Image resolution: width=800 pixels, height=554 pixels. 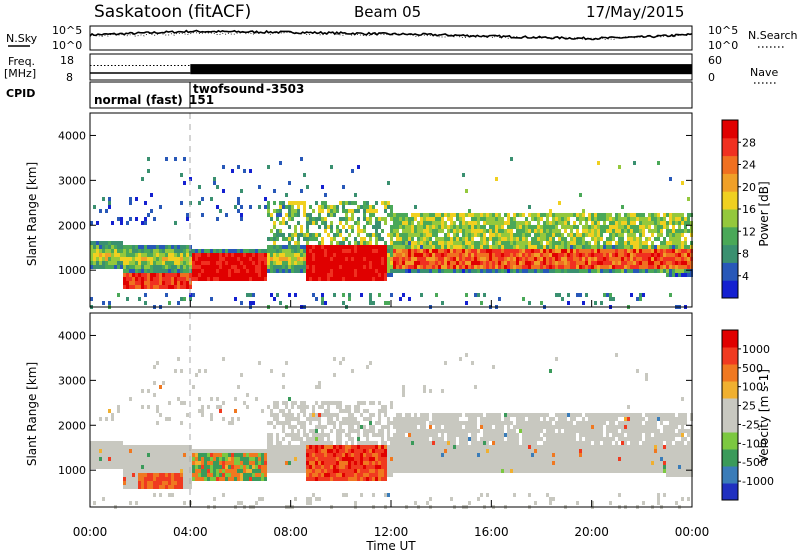 I want to click on power-ylabel: Slant Range [km], so click(x=32, y=214).